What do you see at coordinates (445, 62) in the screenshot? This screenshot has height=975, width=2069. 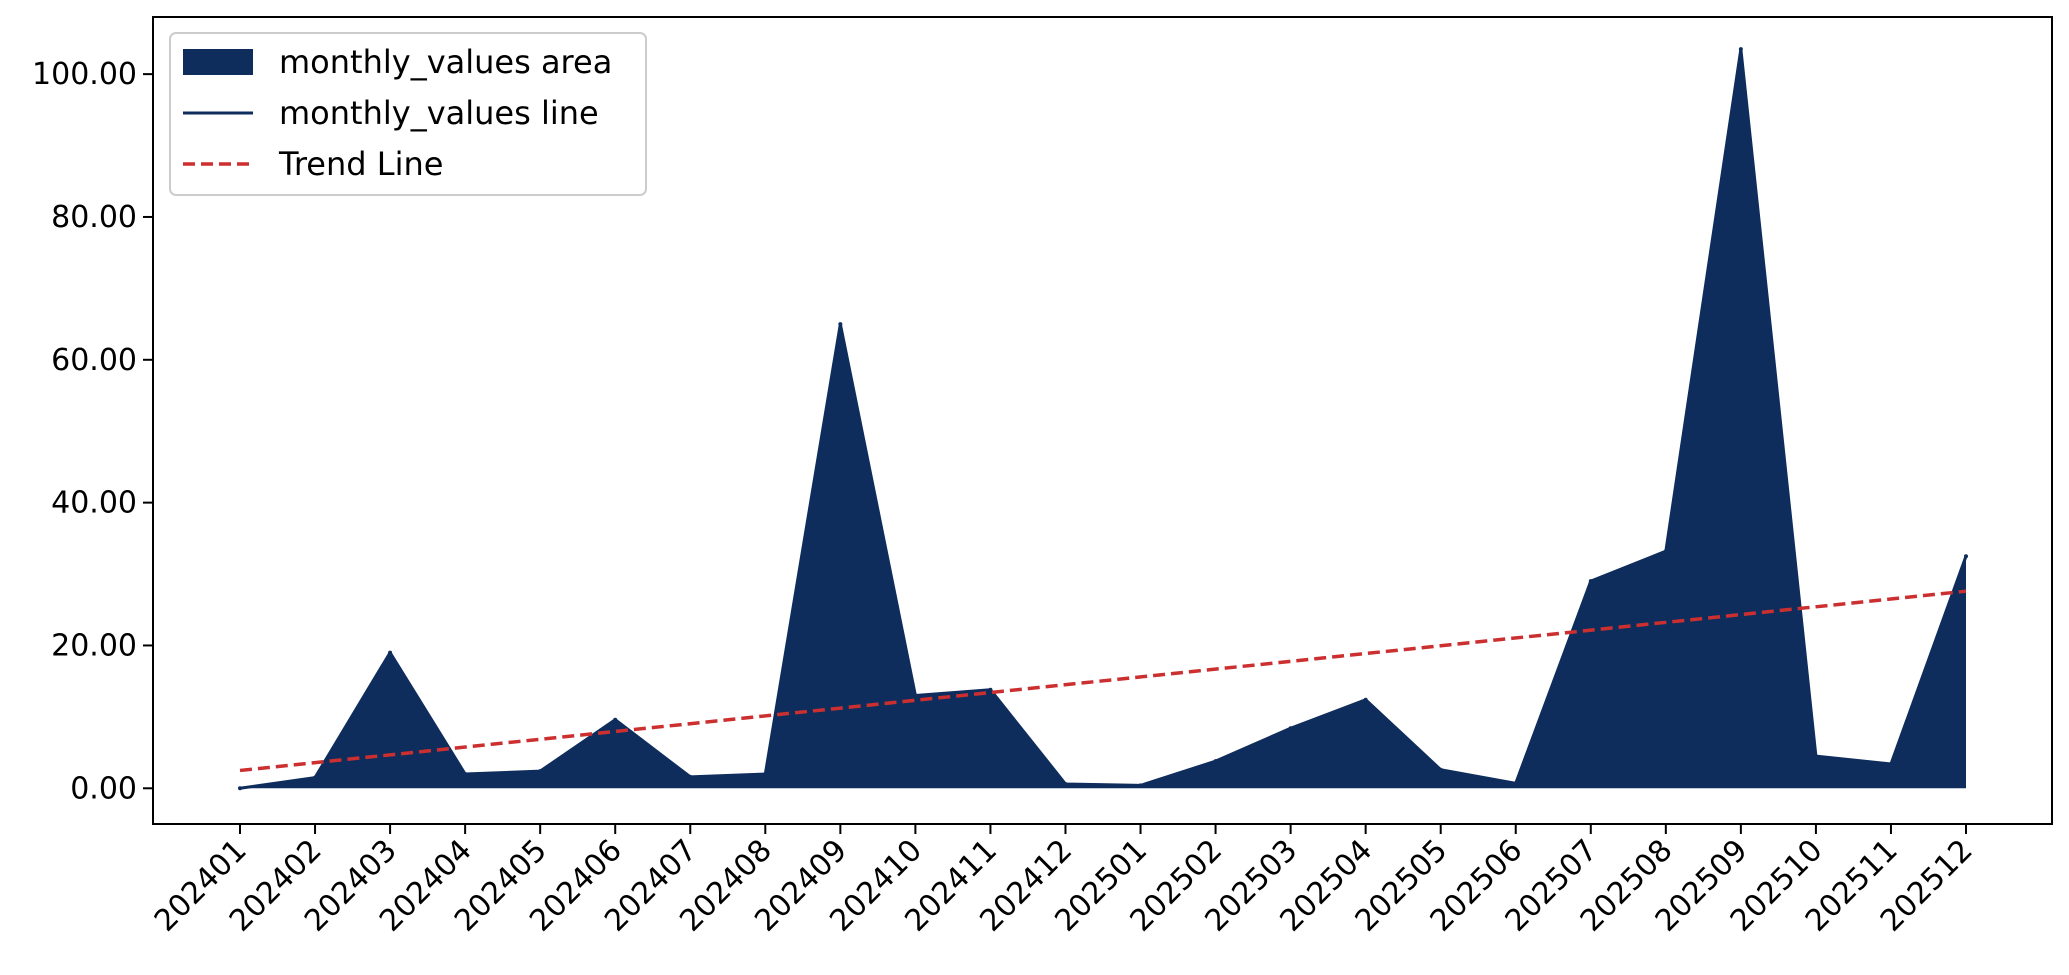 I see `legend-label: monthly_values area` at bounding box center [445, 62].